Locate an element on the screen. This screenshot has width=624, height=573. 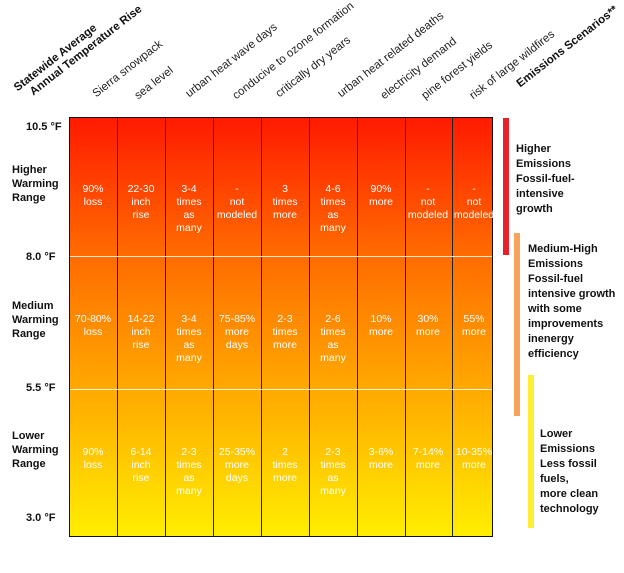
cell-higher-electricity: 90% more is located at coordinates (381, 195).